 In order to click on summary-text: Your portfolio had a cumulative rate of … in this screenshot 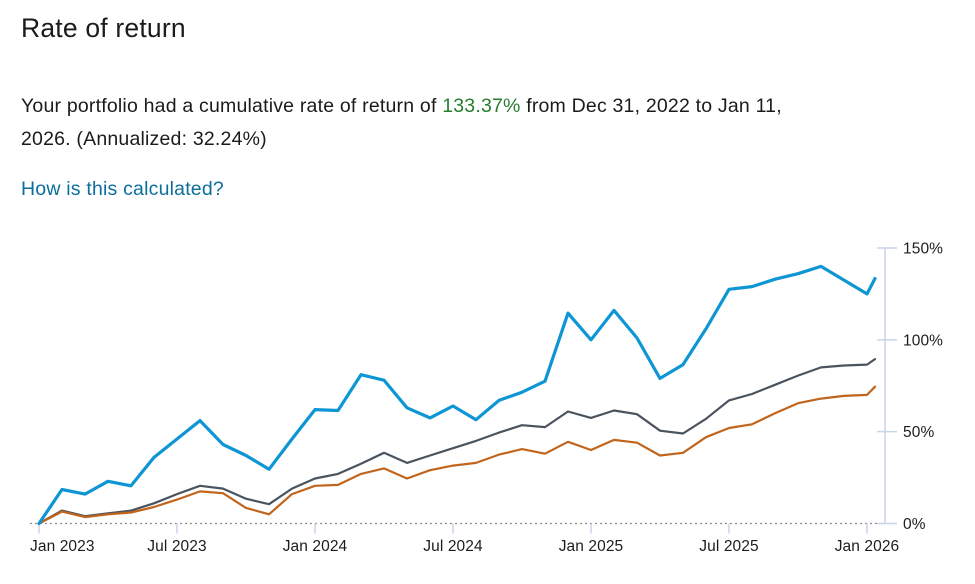, I will do `click(493, 123)`.